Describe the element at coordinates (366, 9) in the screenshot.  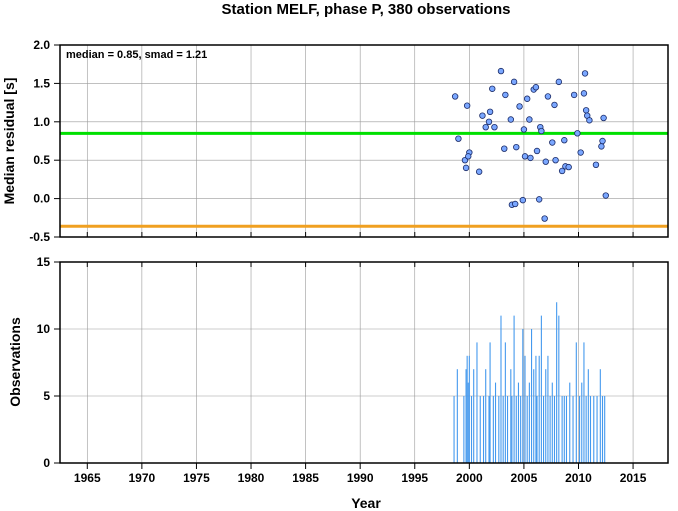
I see `chart-title: Station MELF, phase P, 380 observations` at that location.